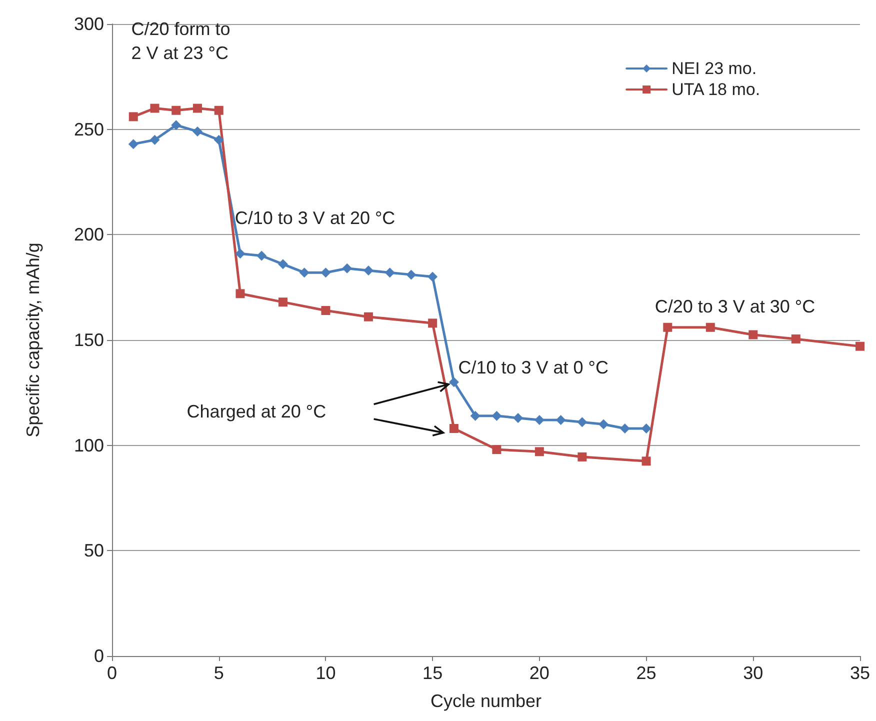 Image resolution: width=876 pixels, height=721 pixels. I want to click on x-axis-title: Cycle number, so click(486, 701).